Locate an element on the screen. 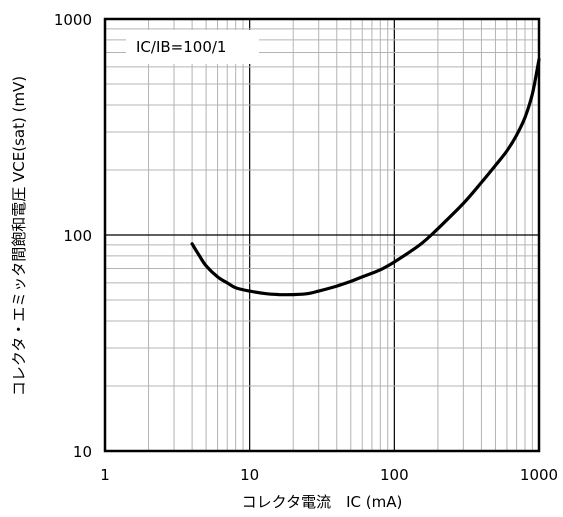 This screenshot has width=563, height=517. y-tick-label: 1000 is located at coordinates (73, 20).